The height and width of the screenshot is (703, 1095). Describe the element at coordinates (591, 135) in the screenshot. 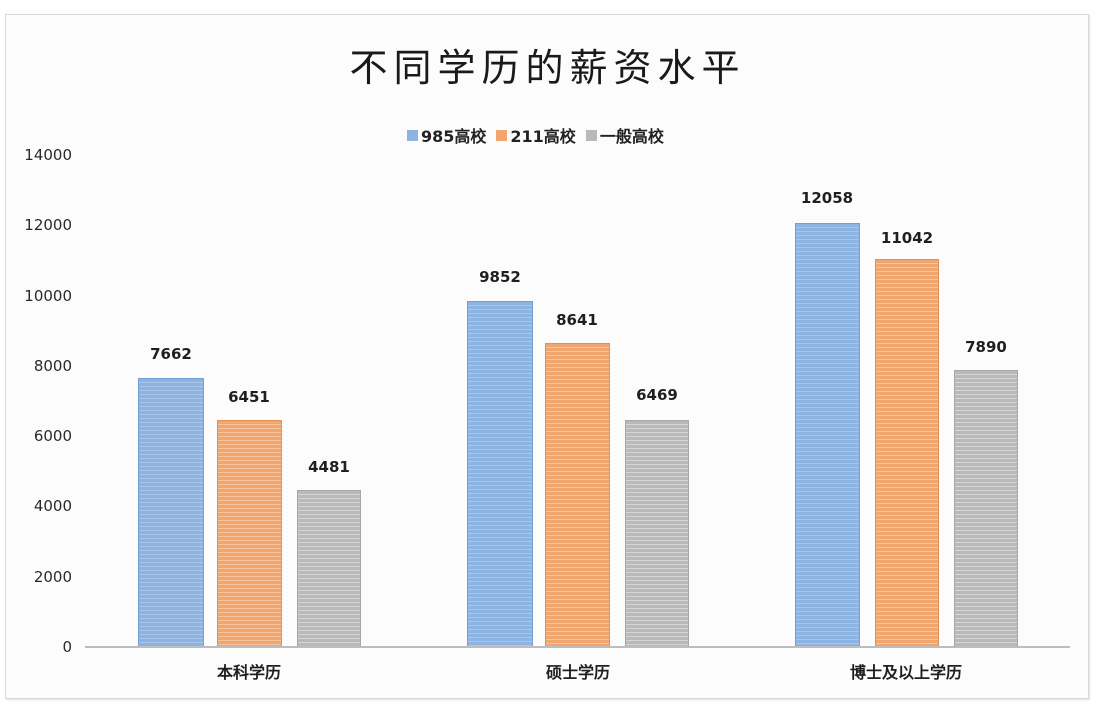

I see `legend-swatch-general` at that location.